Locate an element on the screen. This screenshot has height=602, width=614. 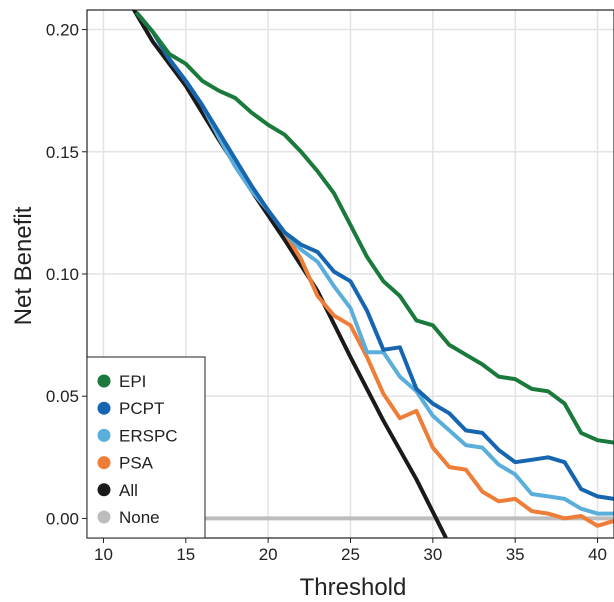
legend-label-erspc: ERSPC is located at coordinates (148, 435).